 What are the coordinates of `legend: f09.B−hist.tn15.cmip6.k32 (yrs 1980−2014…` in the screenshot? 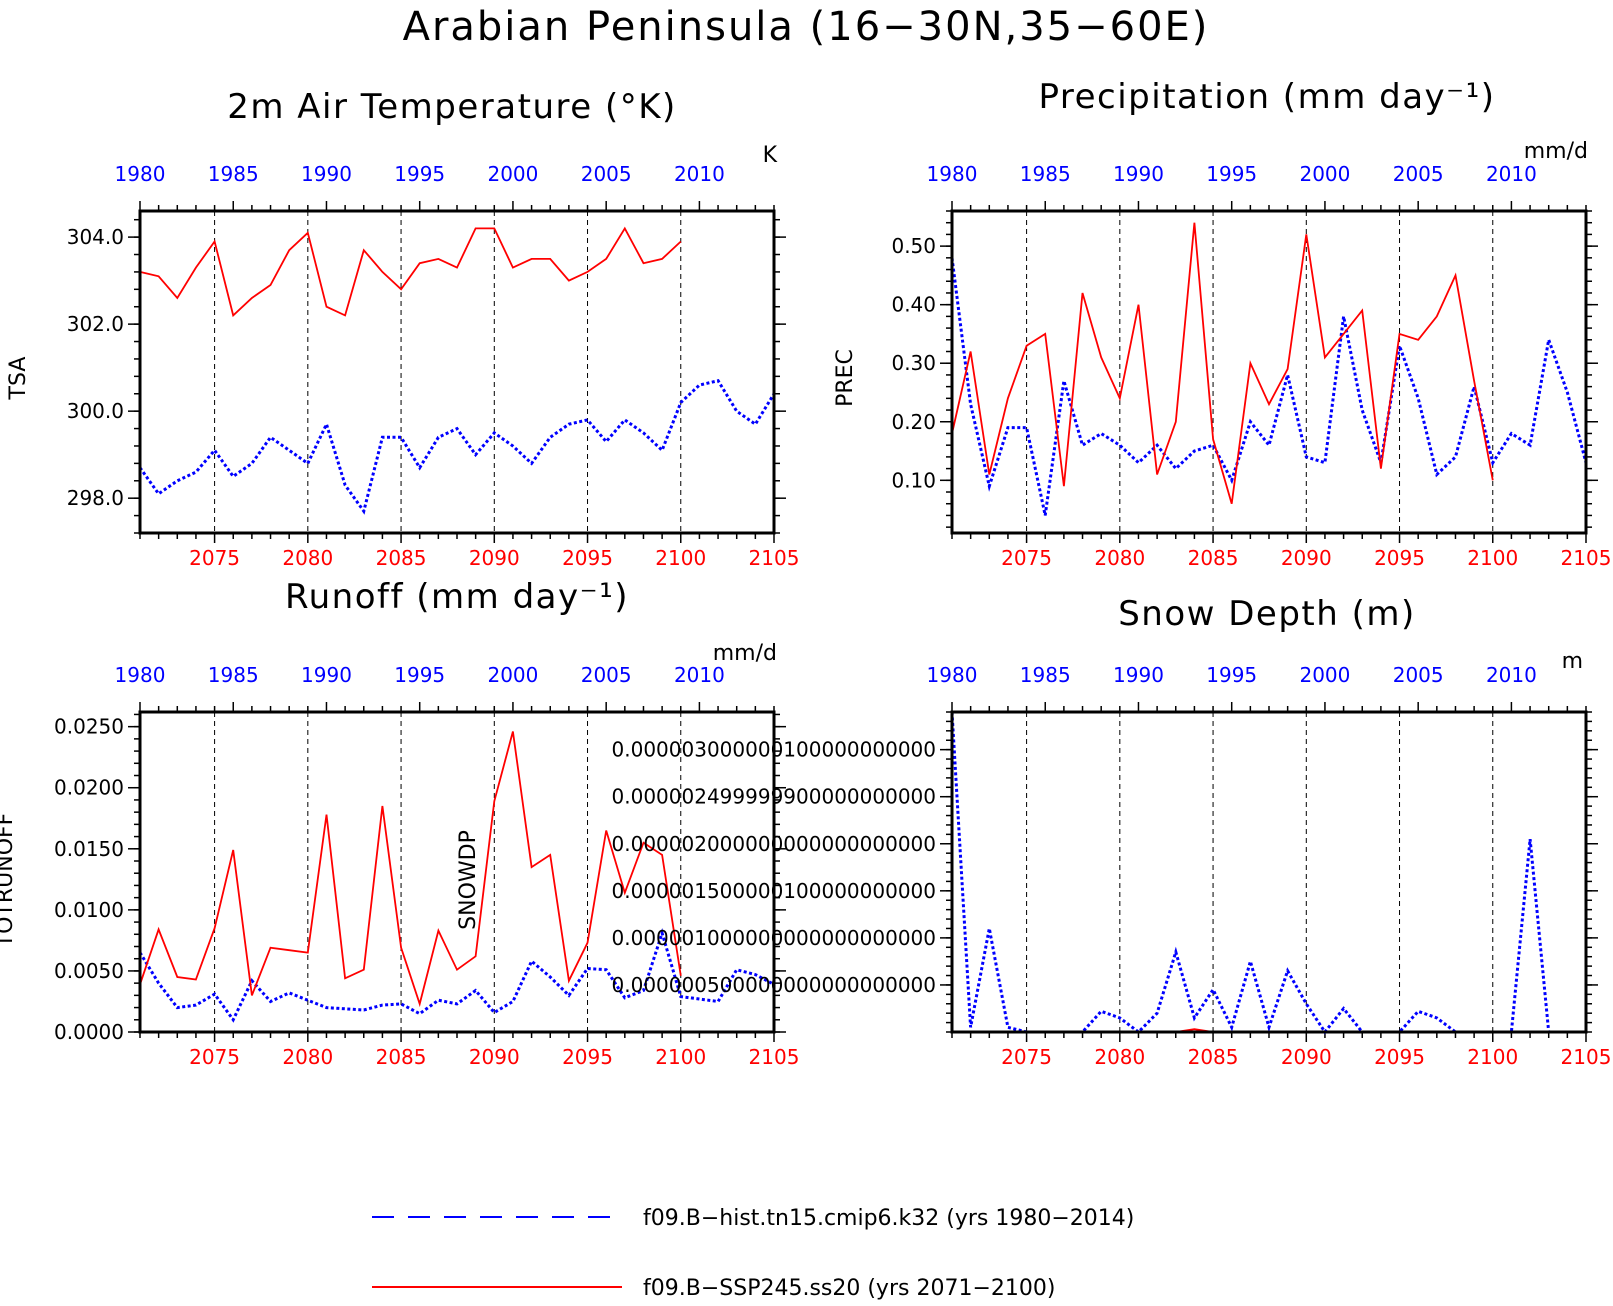 It's located at (753, 1253).